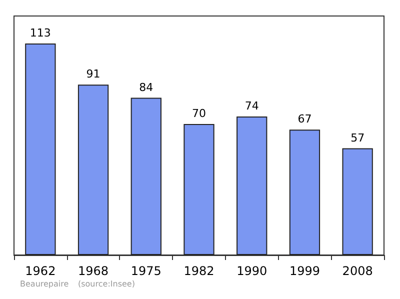  What do you see at coordinates (251, 105) in the screenshot?
I see `data-label: 74` at bounding box center [251, 105].